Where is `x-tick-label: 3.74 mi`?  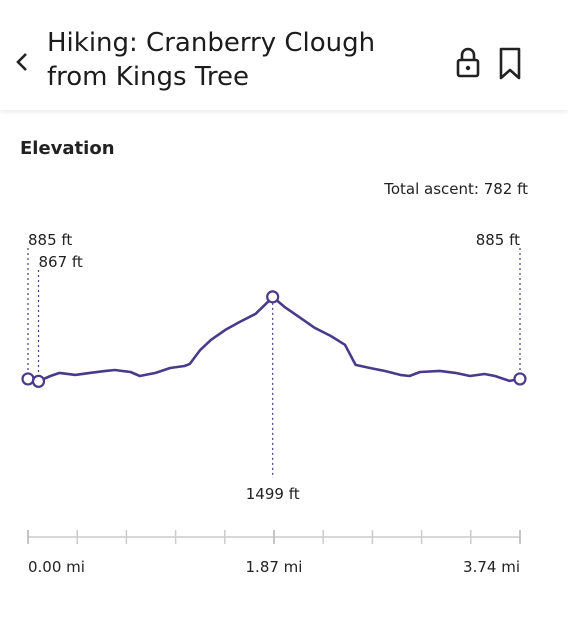 x-tick-label: 3.74 mi is located at coordinates (491, 567).